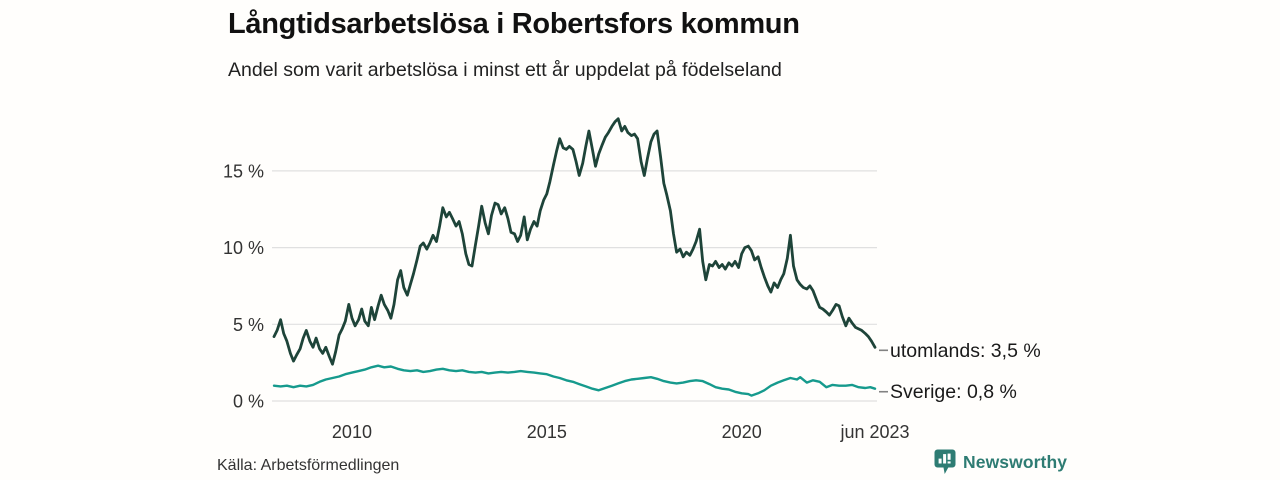 This screenshot has width=1280, height=480. What do you see at coordinates (514, 24) in the screenshot?
I see `chart-title: Långtidsarbetslösa i Robertsfors kommun` at bounding box center [514, 24].